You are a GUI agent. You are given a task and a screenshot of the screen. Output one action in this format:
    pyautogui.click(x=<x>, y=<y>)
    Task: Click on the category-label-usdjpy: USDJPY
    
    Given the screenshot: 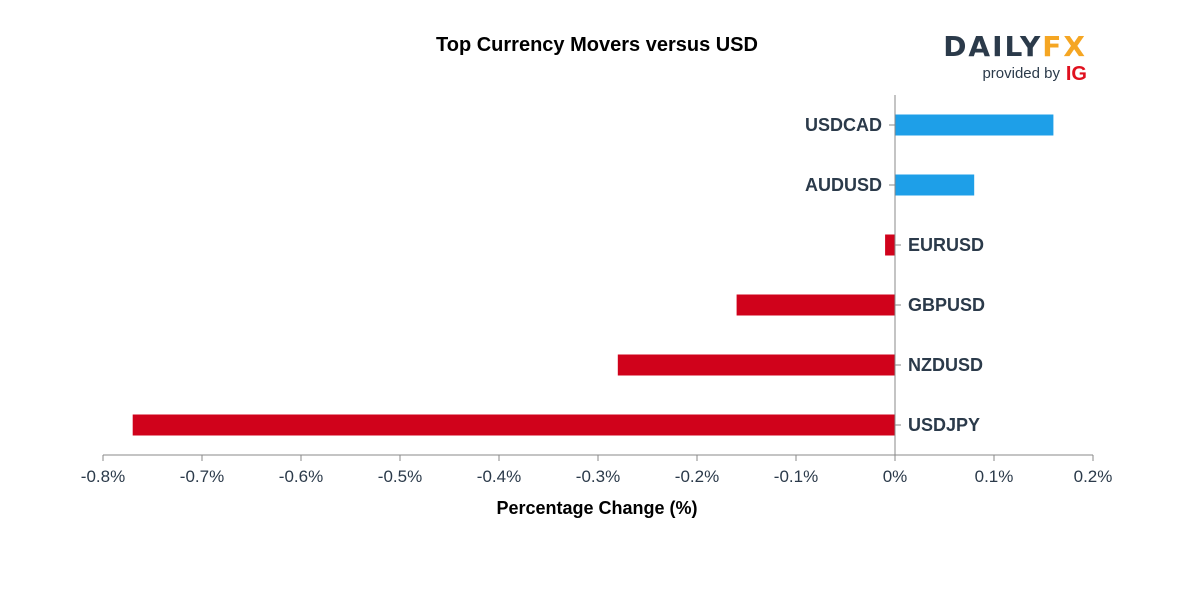 What is the action you would take?
    pyautogui.click(x=944, y=425)
    